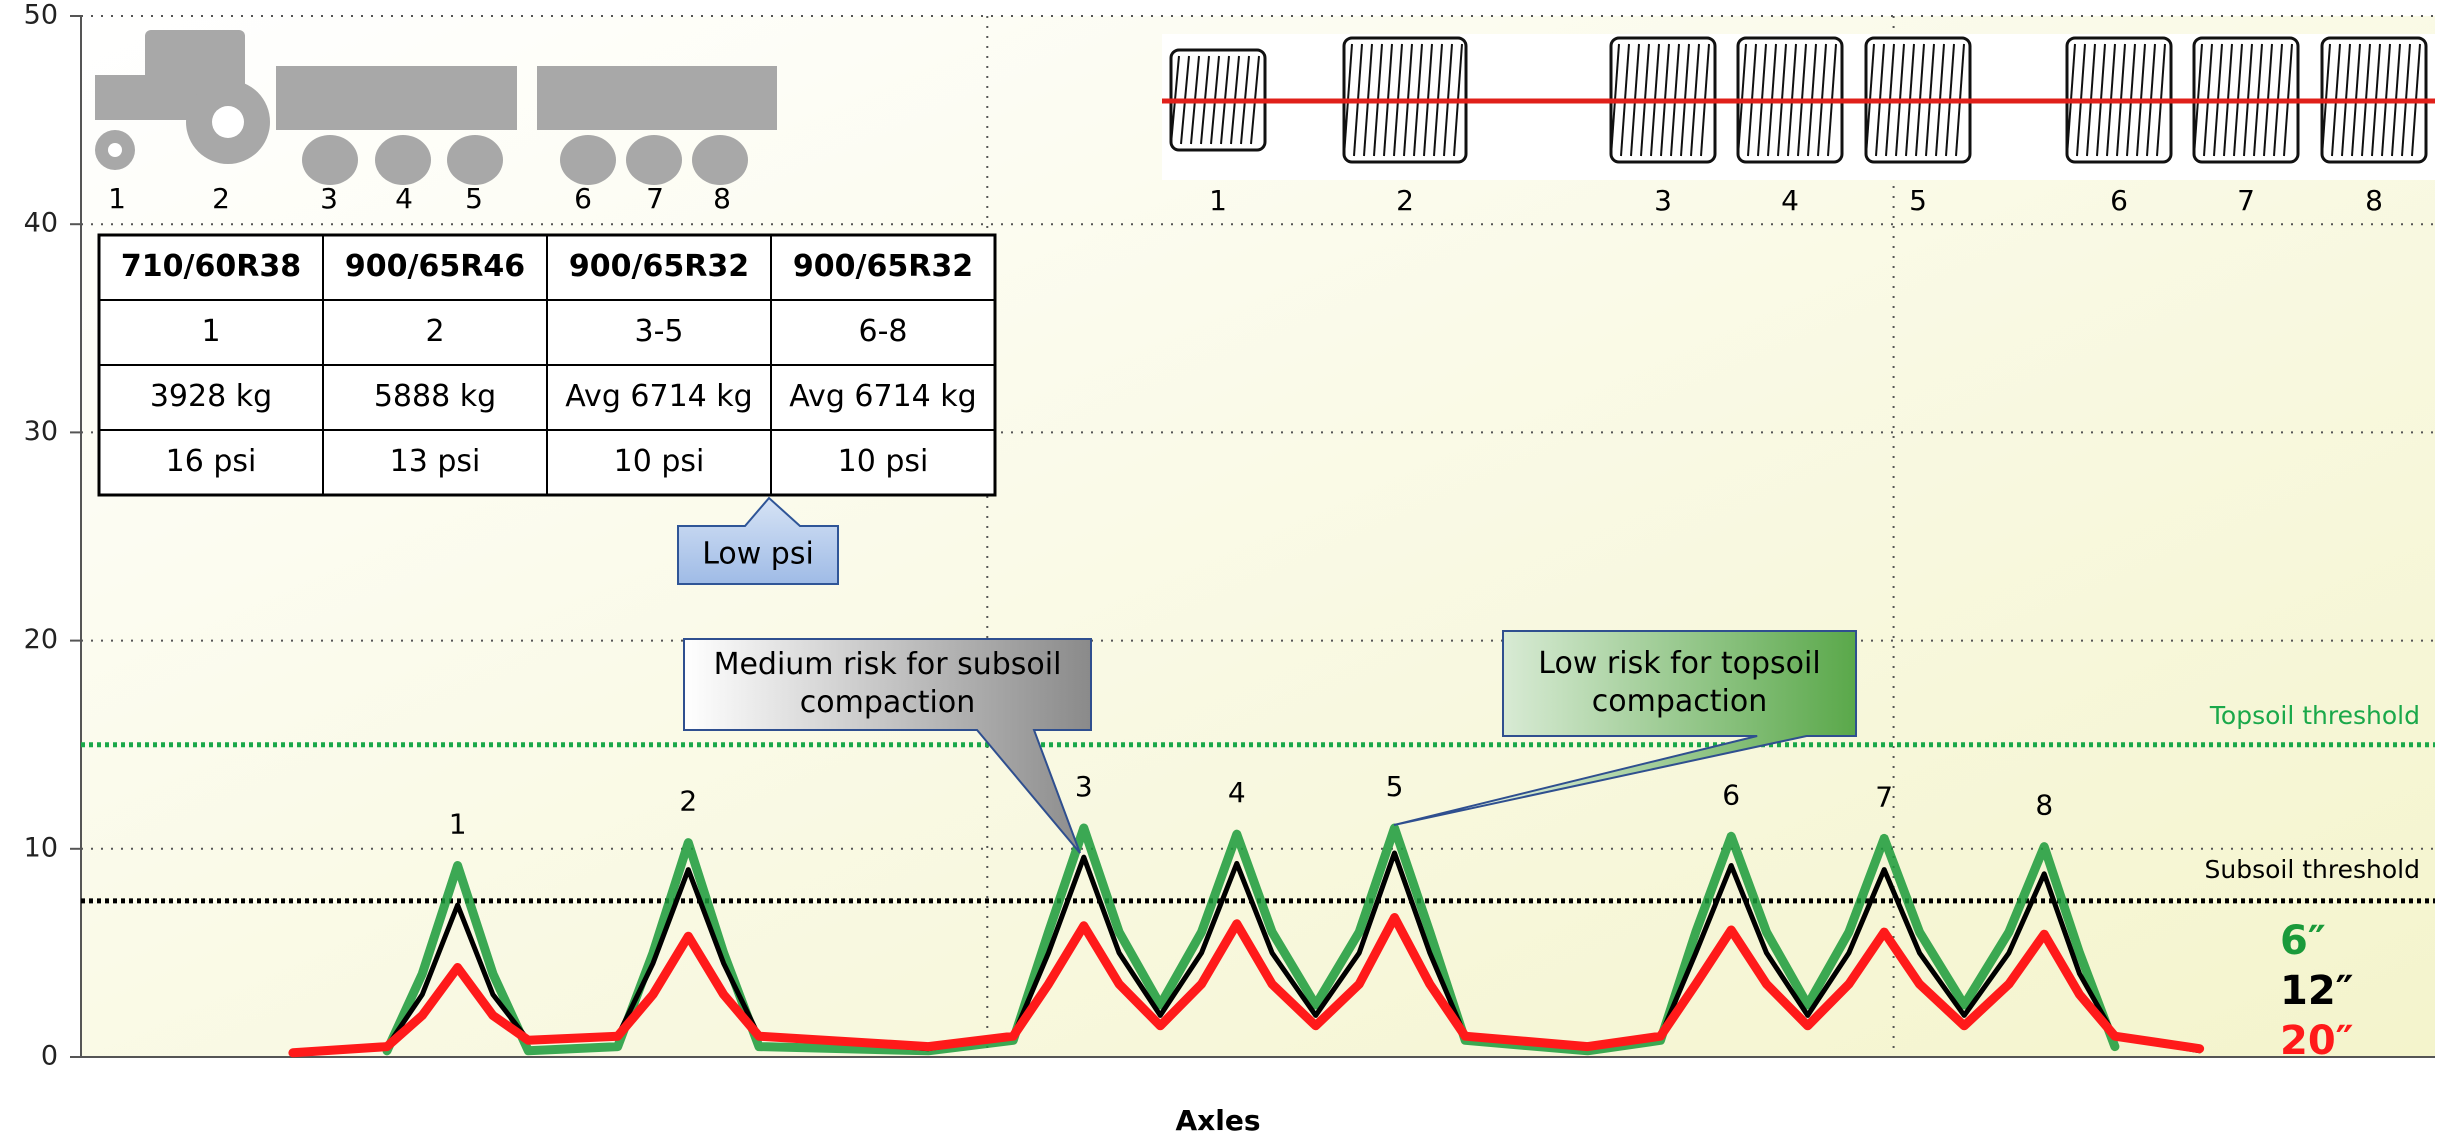  I want to click on tire-label: 3, so click(1663, 200).